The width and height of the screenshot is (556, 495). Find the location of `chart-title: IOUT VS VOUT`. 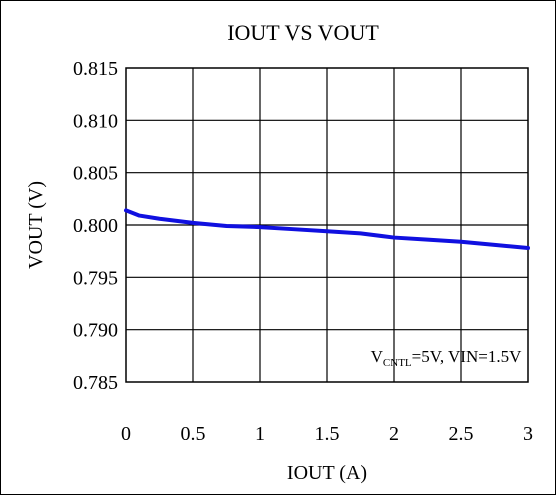

chart-title: IOUT VS VOUT is located at coordinates (303, 32).